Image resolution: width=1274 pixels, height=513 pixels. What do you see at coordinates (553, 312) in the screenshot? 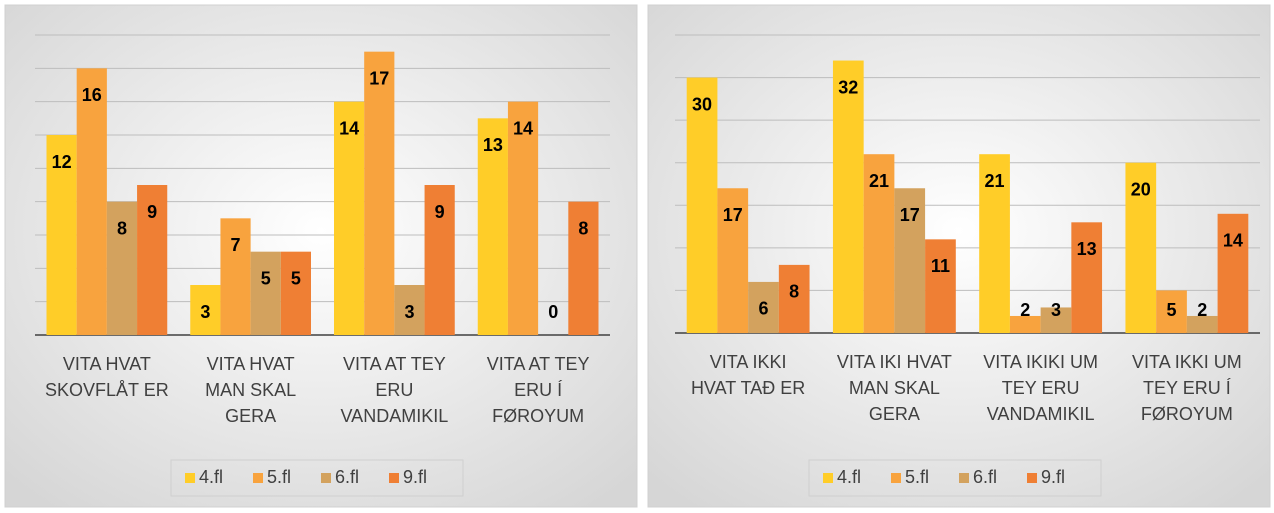
I see `data-label: 0` at bounding box center [553, 312].